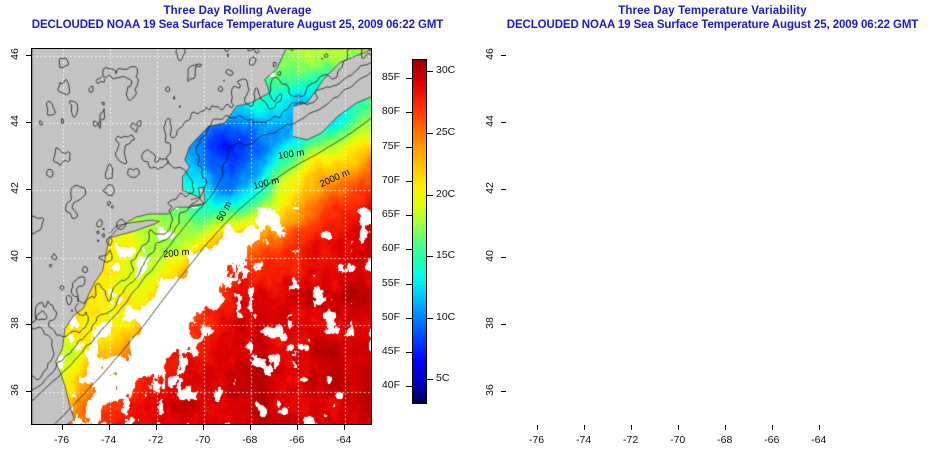 The width and height of the screenshot is (950, 475). Describe the element at coordinates (419, 231) in the screenshot. I see `left-colorbar` at that location.